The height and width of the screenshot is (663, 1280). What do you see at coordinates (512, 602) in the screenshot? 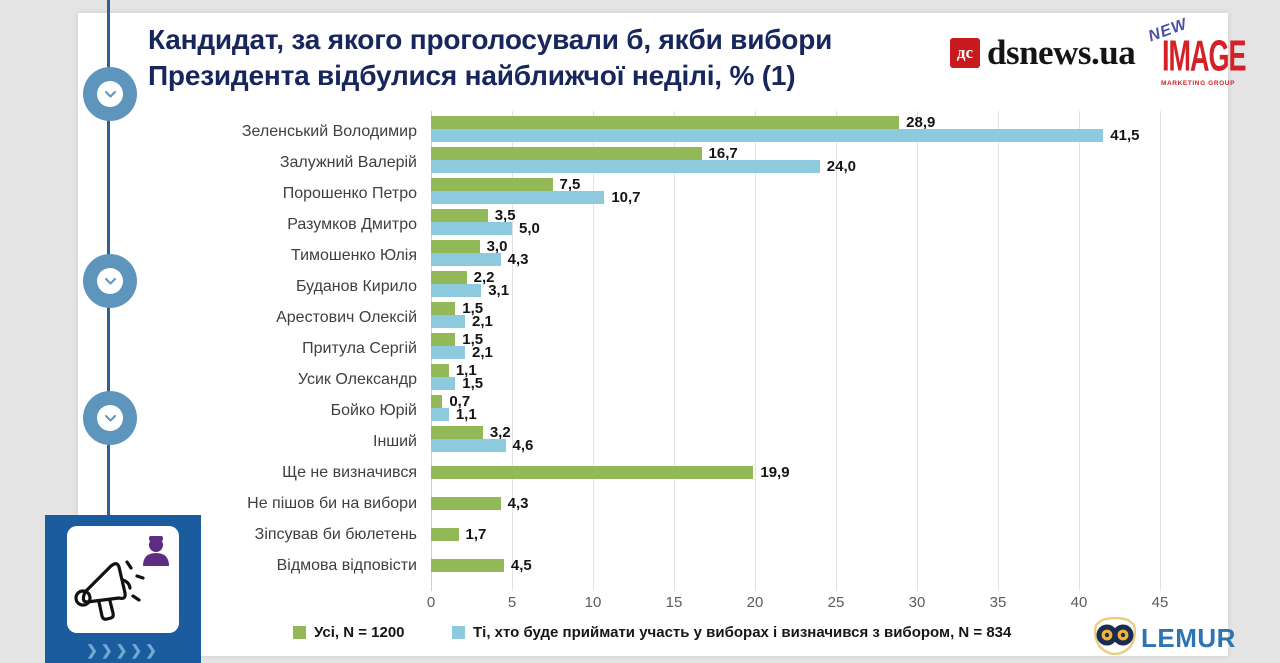
I see `x-axis-tick-label: 5` at bounding box center [512, 602].